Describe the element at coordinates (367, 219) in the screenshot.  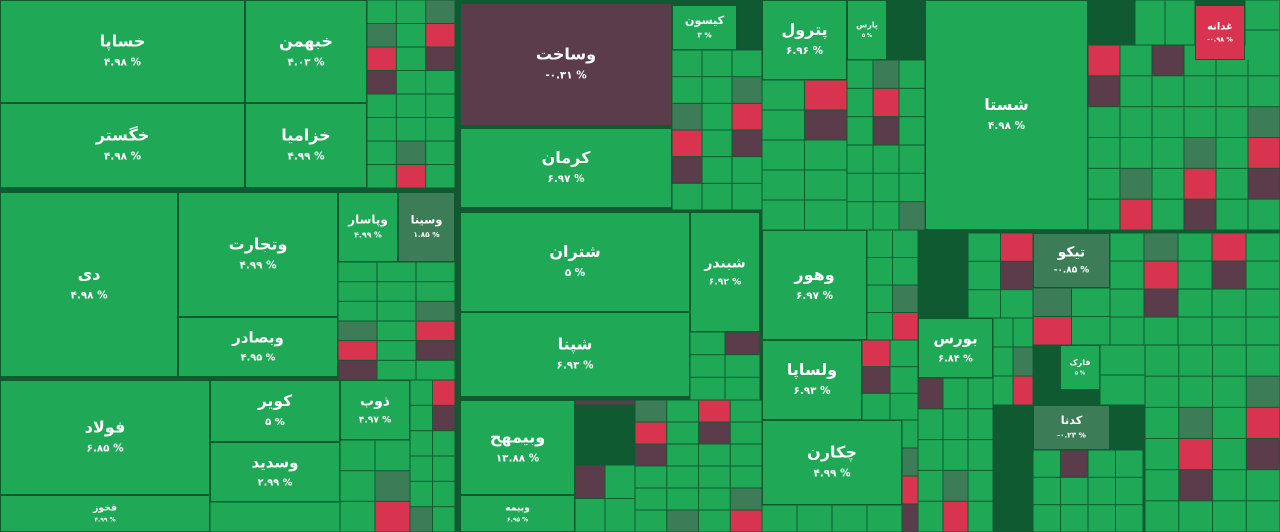
I see `tile-label: وپاسار` at that location.